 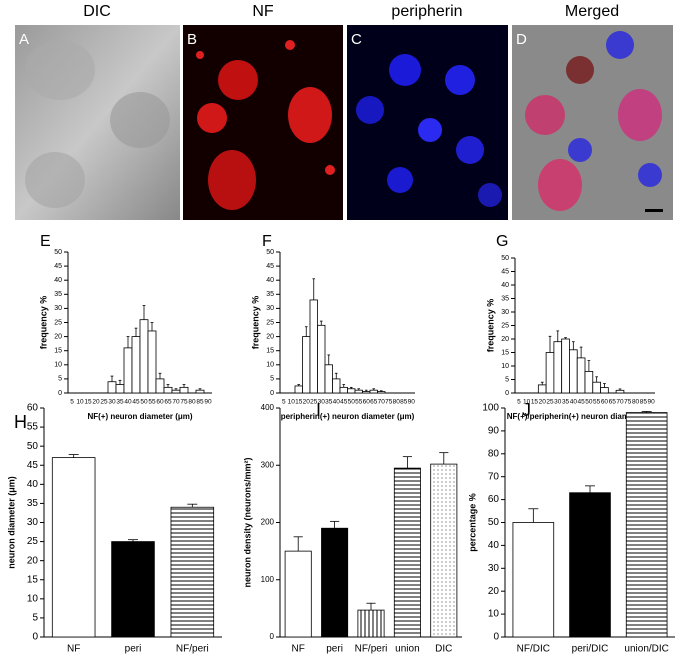 What do you see at coordinates (334, 649) in the screenshot?
I see `x-tick-label: peri` at bounding box center [334, 649].